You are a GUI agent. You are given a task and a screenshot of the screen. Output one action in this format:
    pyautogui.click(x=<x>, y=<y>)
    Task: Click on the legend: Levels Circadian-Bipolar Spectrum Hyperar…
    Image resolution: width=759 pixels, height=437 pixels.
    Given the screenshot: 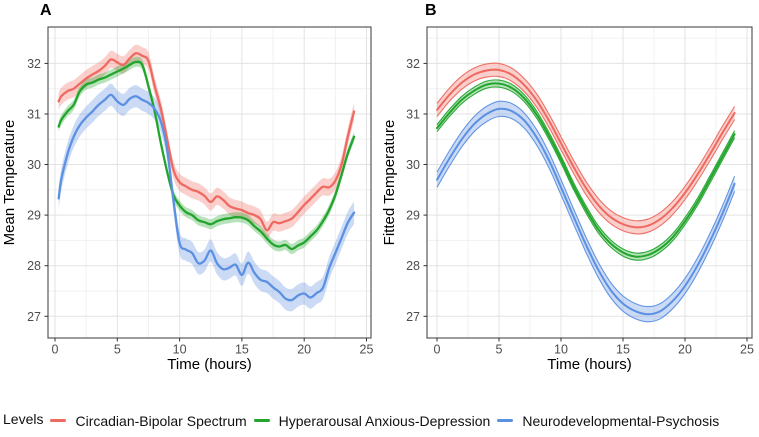 What is the action you would take?
    pyautogui.click(x=379, y=419)
    